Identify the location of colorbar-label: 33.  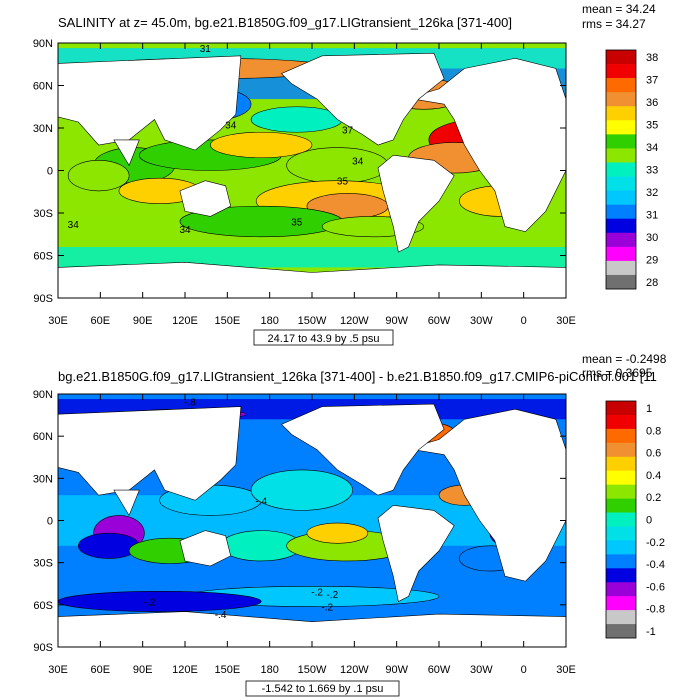
(652, 171).